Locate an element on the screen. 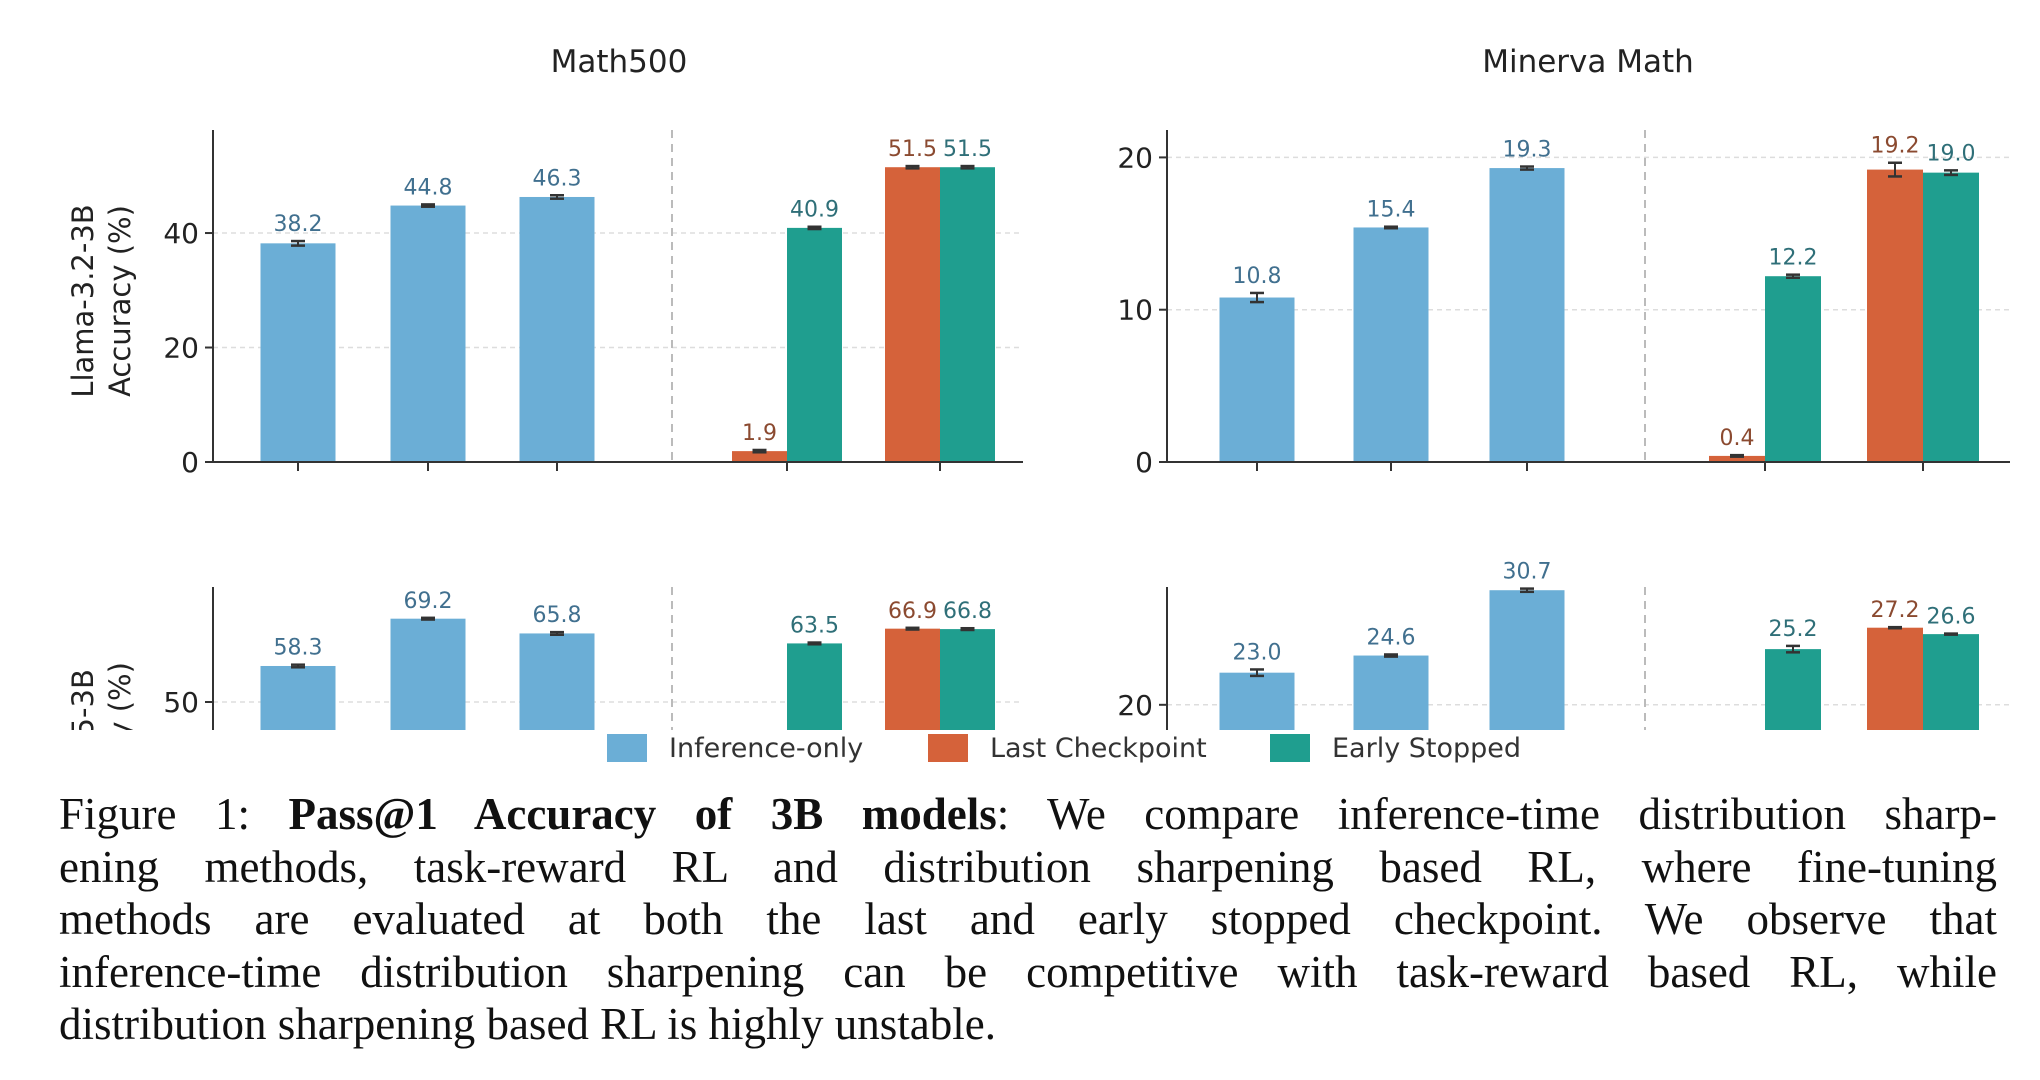 Image resolution: width=2040 pixels, height=1080 pixels. legend-label: Inference-only is located at coordinates (766, 748).